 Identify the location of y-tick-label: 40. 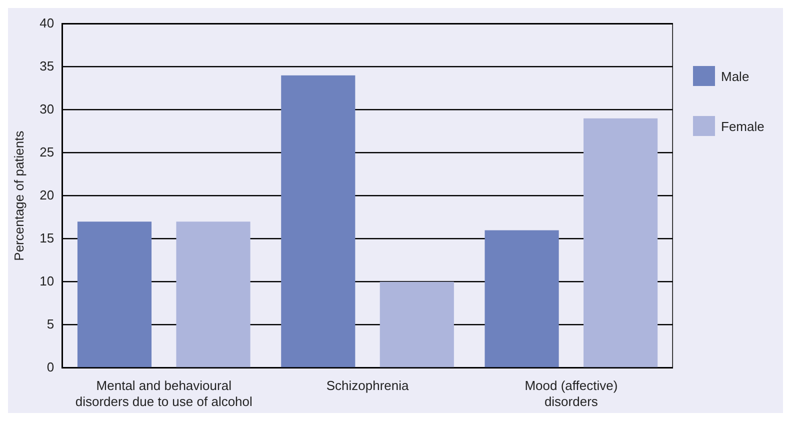
(47, 22).